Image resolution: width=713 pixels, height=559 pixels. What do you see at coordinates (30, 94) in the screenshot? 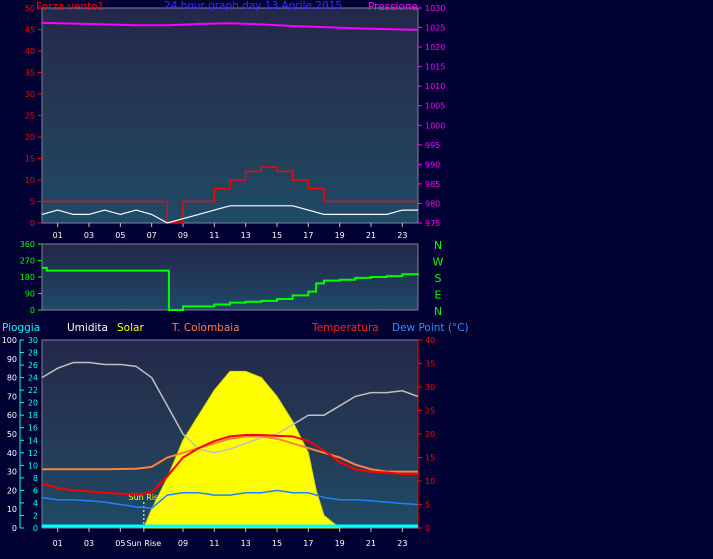
I see `wind-tick-label: 30` at bounding box center [30, 94].